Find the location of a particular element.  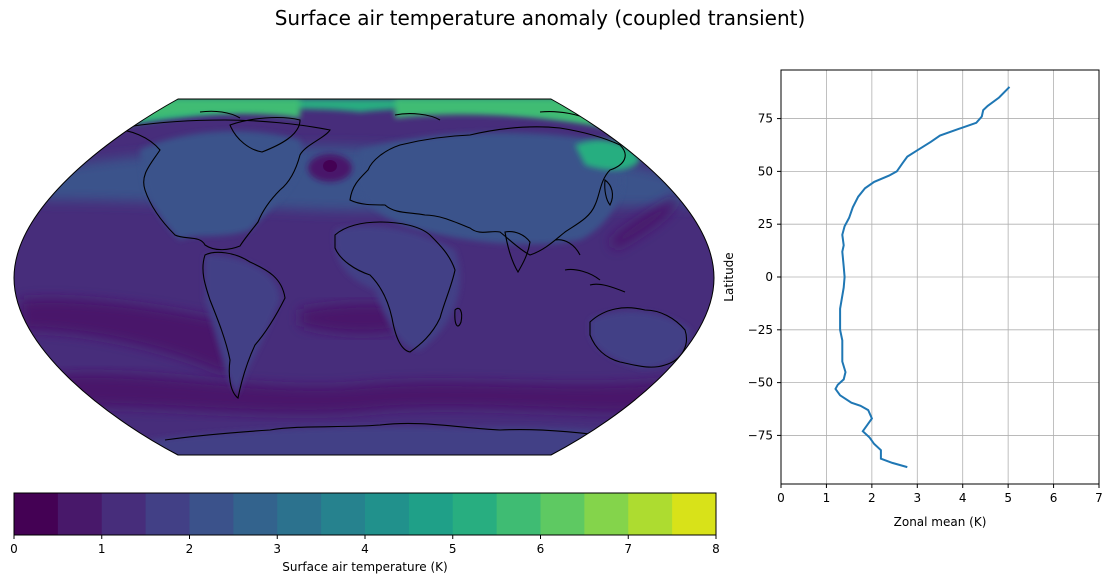

zonal-mean-y-tick-label: 50 is located at coordinates (765, 171).